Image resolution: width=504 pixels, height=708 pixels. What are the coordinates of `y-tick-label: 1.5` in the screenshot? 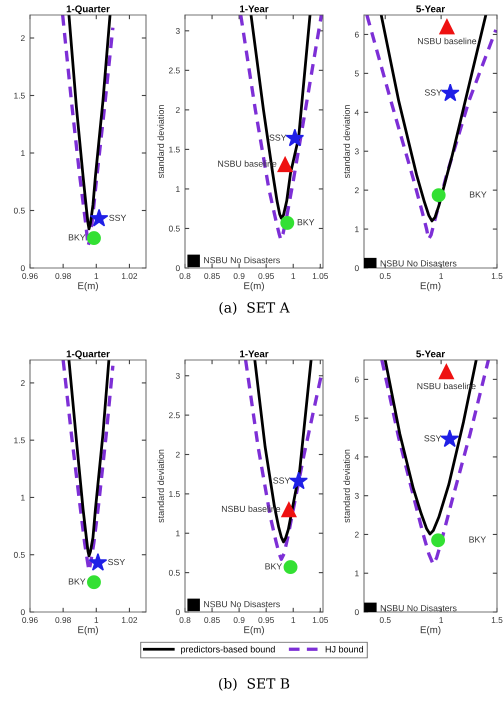 It's located at (174, 149).